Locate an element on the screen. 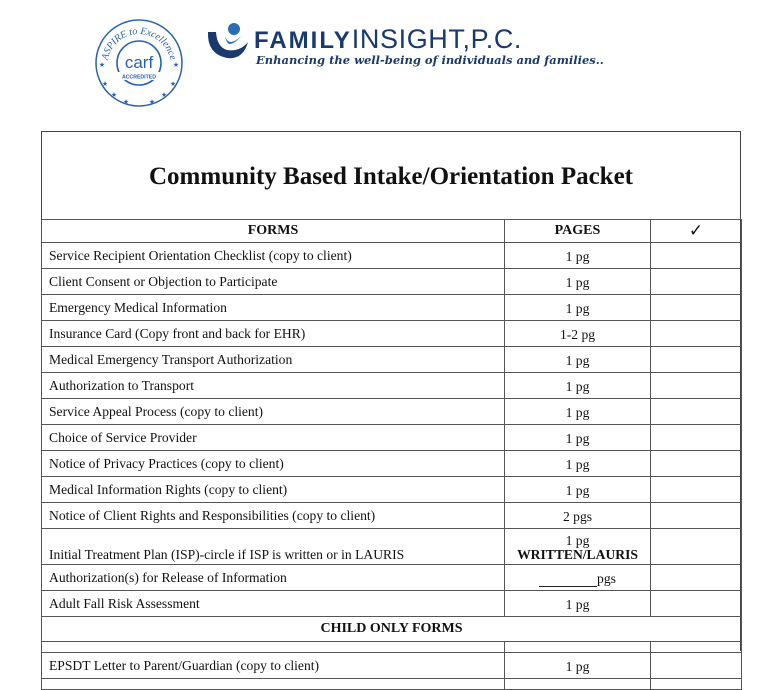 The width and height of the screenshot is (777, 690). isp-written-lauris: WRITTEN/LAURIS is located at coordinates (577, 554).